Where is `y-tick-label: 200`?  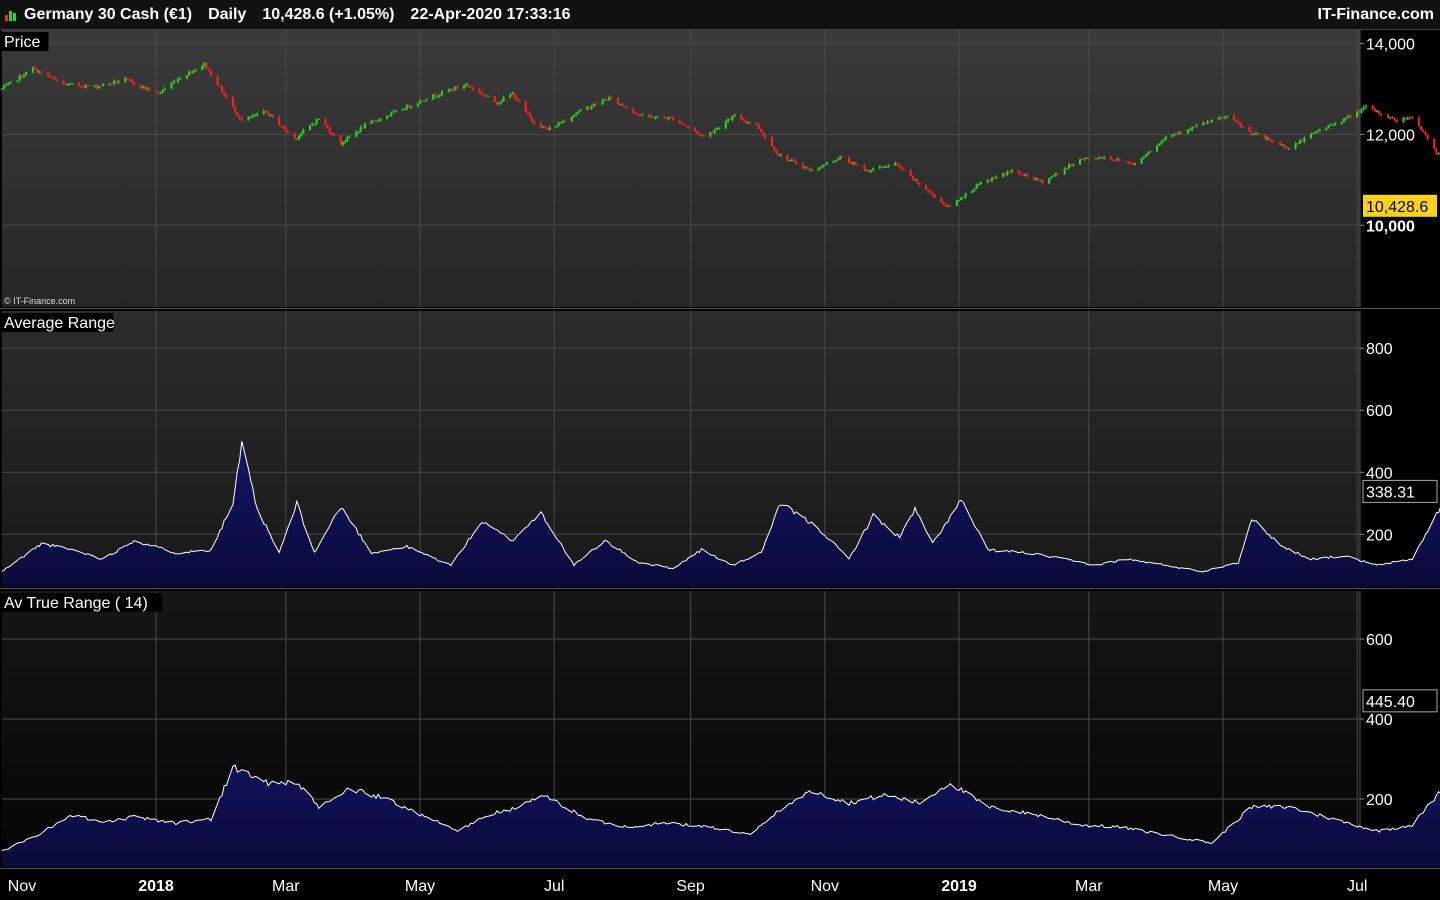
y-tick-label: 200 is located at coordinates (1379, 800).